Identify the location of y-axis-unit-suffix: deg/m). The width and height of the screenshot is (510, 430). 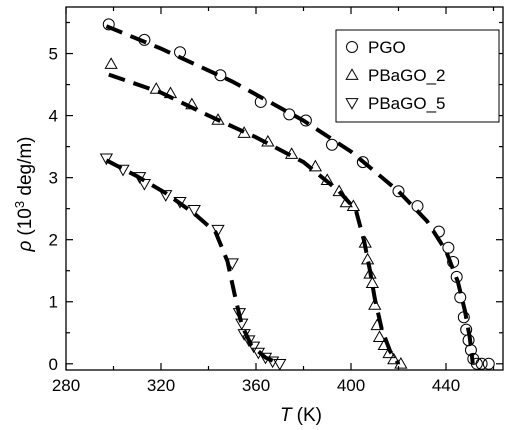
(25, 168).